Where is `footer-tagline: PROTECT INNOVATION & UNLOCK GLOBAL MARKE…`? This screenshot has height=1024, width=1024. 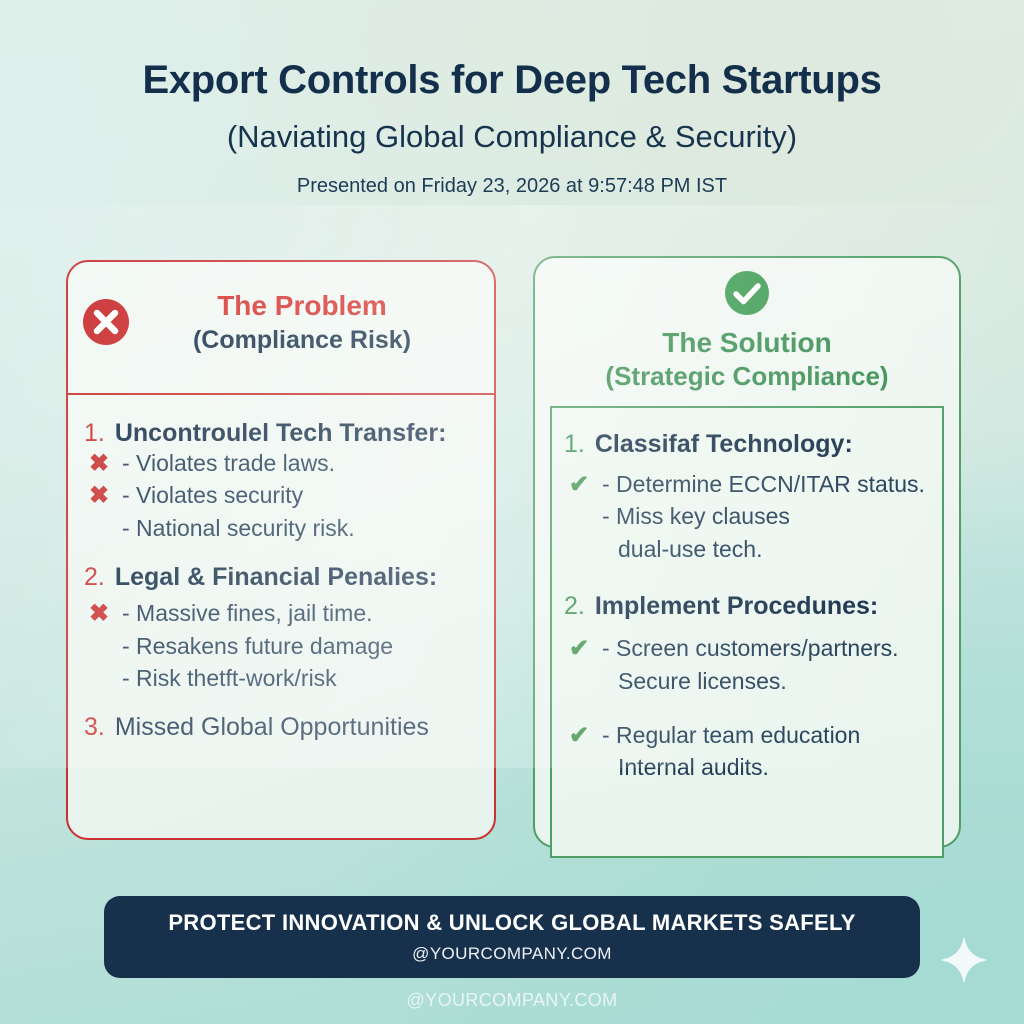 footer-tagline: PROTECT INNOVATION & UNLOCK GLOBAL MARKE… is located at coordinates (512, 922).